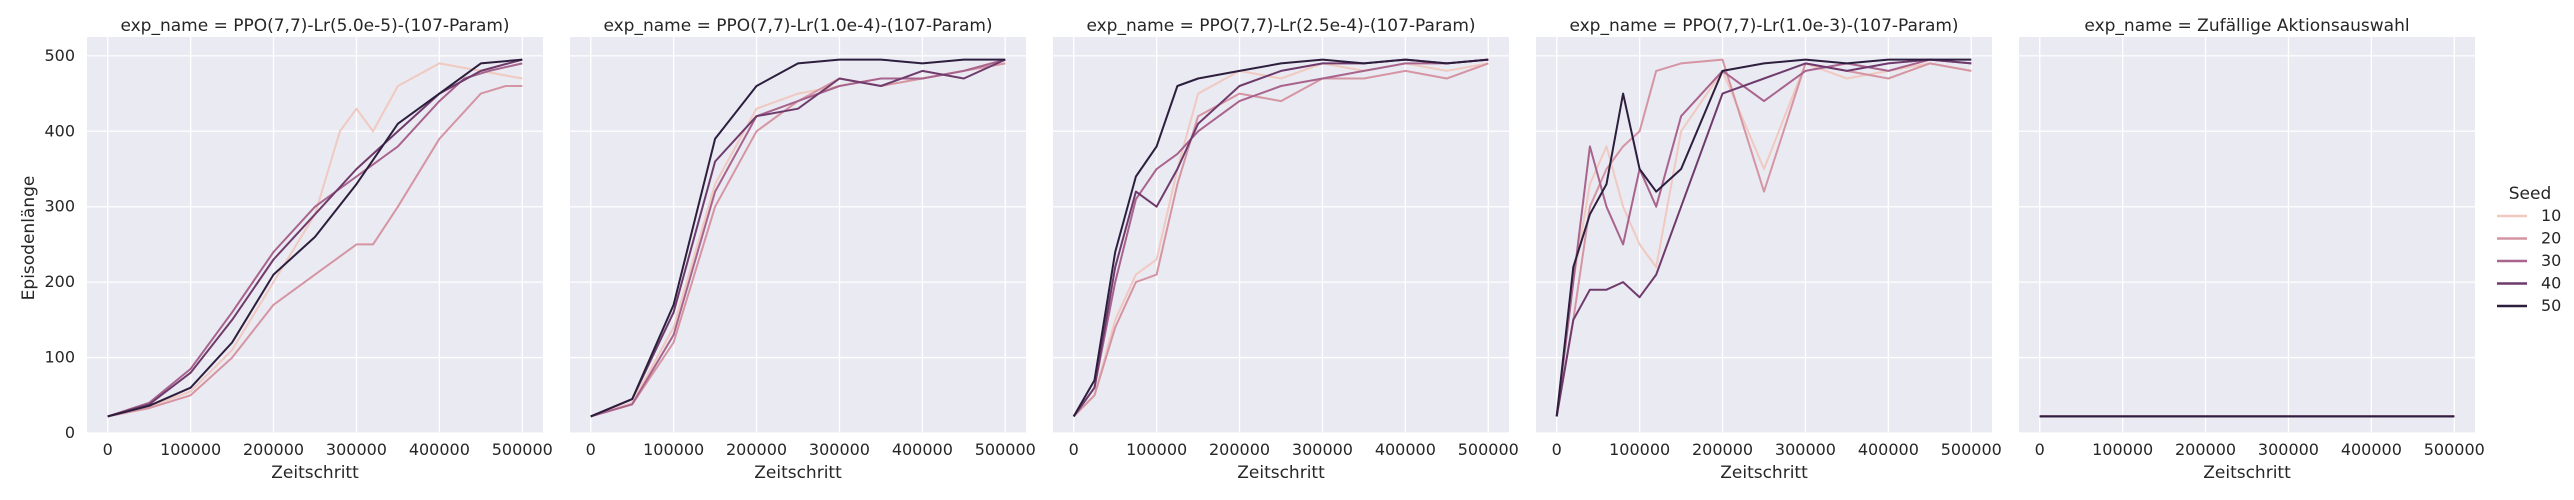 The height and width of the screenshot is (500, 2574). I want to click on legend-label: 20, so click(2551, 238).